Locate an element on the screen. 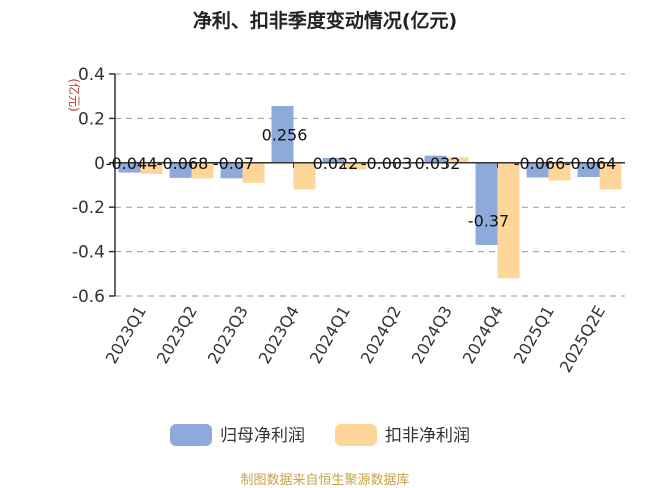  data-label: 0.032 is located at coordinates (438, 163).